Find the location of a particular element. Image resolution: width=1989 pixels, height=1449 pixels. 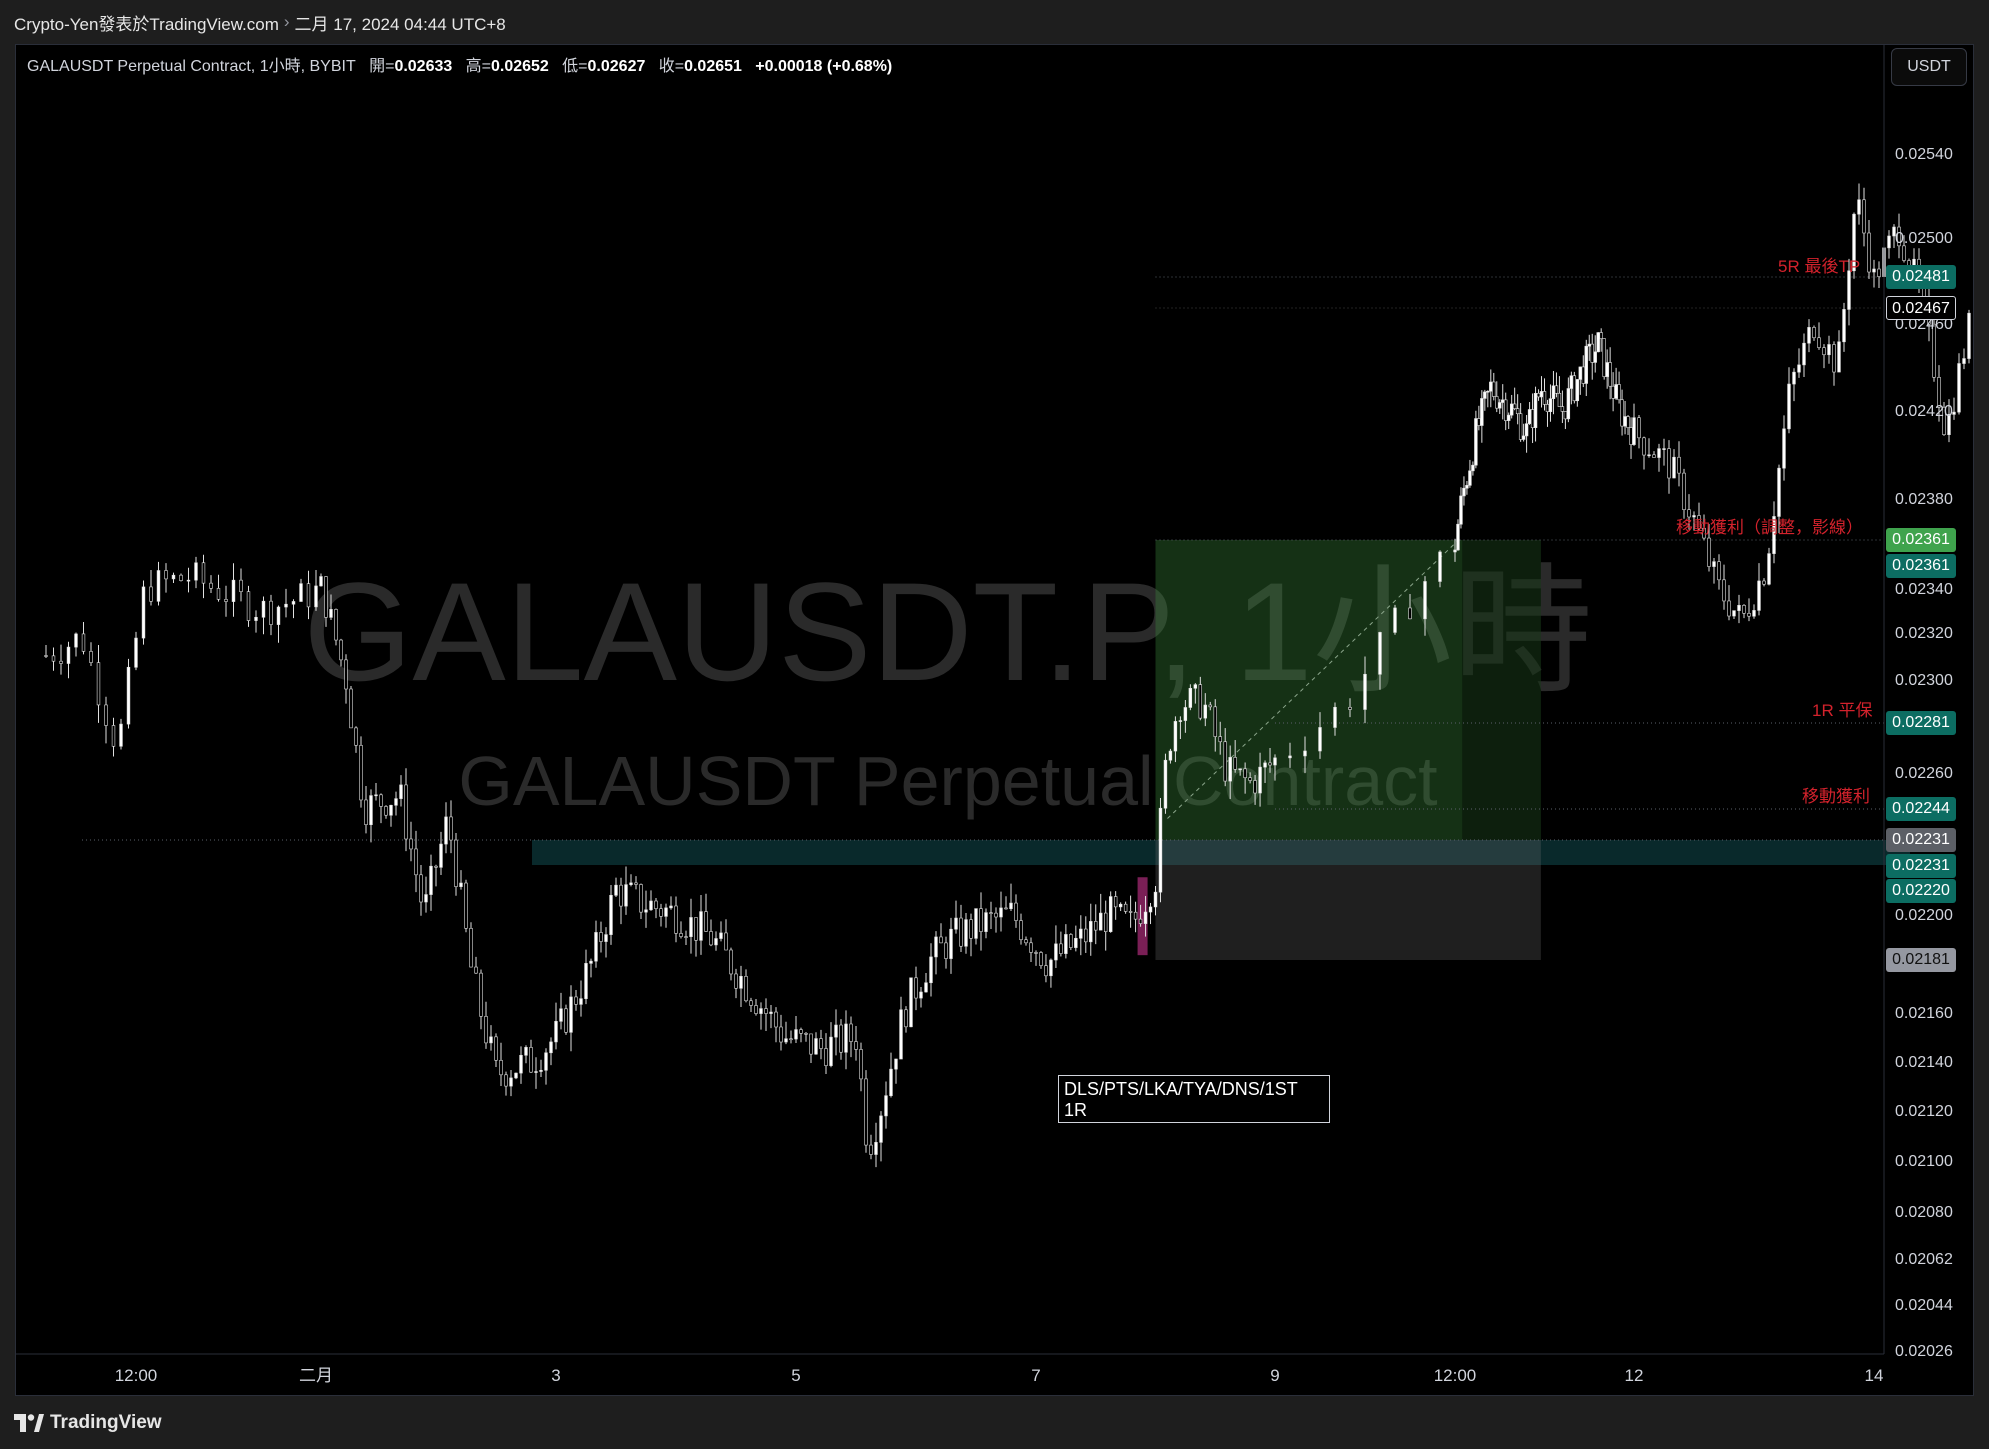

y-tick-label: 0.02062 is located at coordinates (1924, 1259).